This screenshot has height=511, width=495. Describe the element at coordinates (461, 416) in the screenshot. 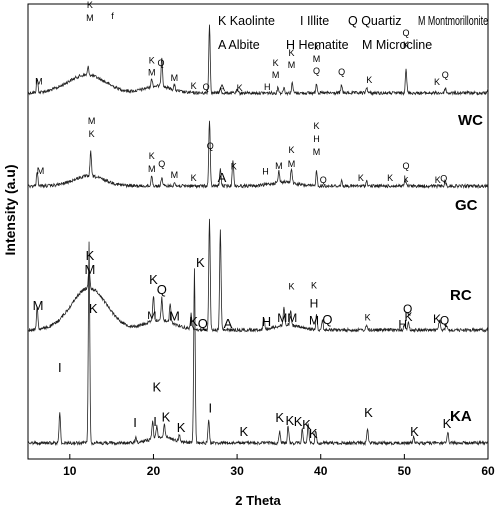

I see `series-label: KA` at that location.